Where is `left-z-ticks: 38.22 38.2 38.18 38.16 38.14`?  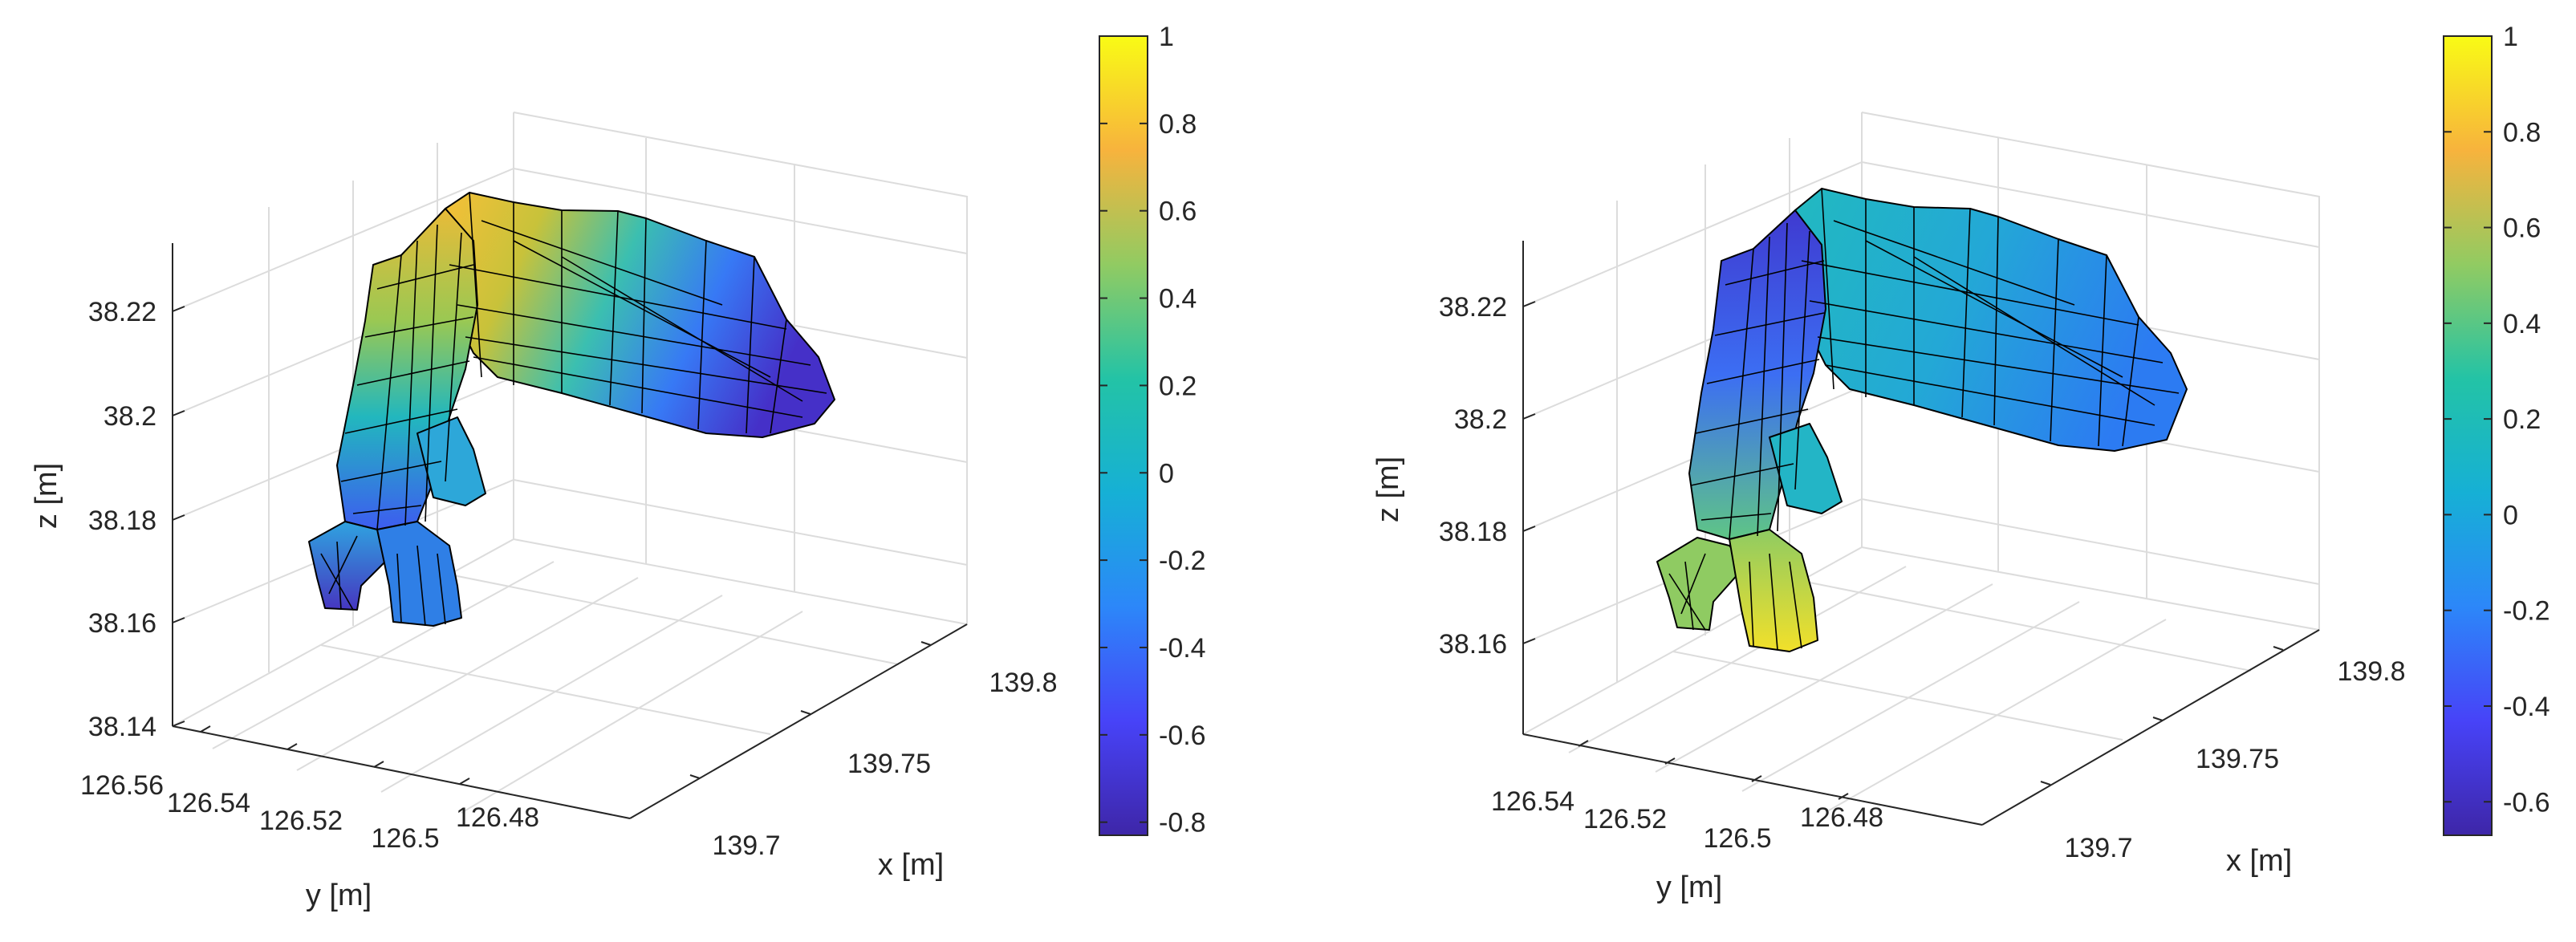 left-z-ticks: 38.22 38.2 38.18 38.16 38.14 is located at coordinates (122, 519).